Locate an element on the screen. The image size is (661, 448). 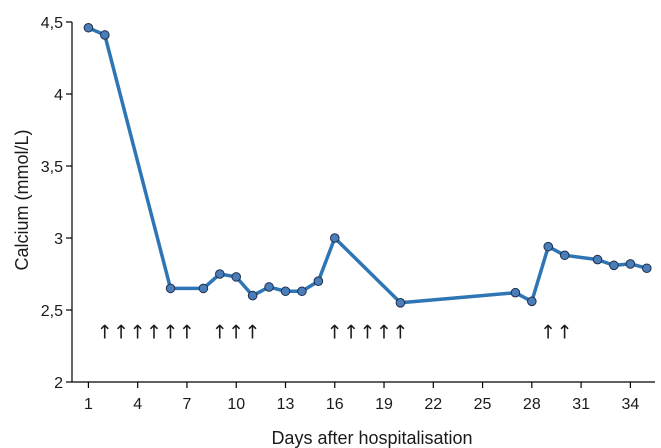
x-tick-label: 31 is located at coordinates (581, 404).